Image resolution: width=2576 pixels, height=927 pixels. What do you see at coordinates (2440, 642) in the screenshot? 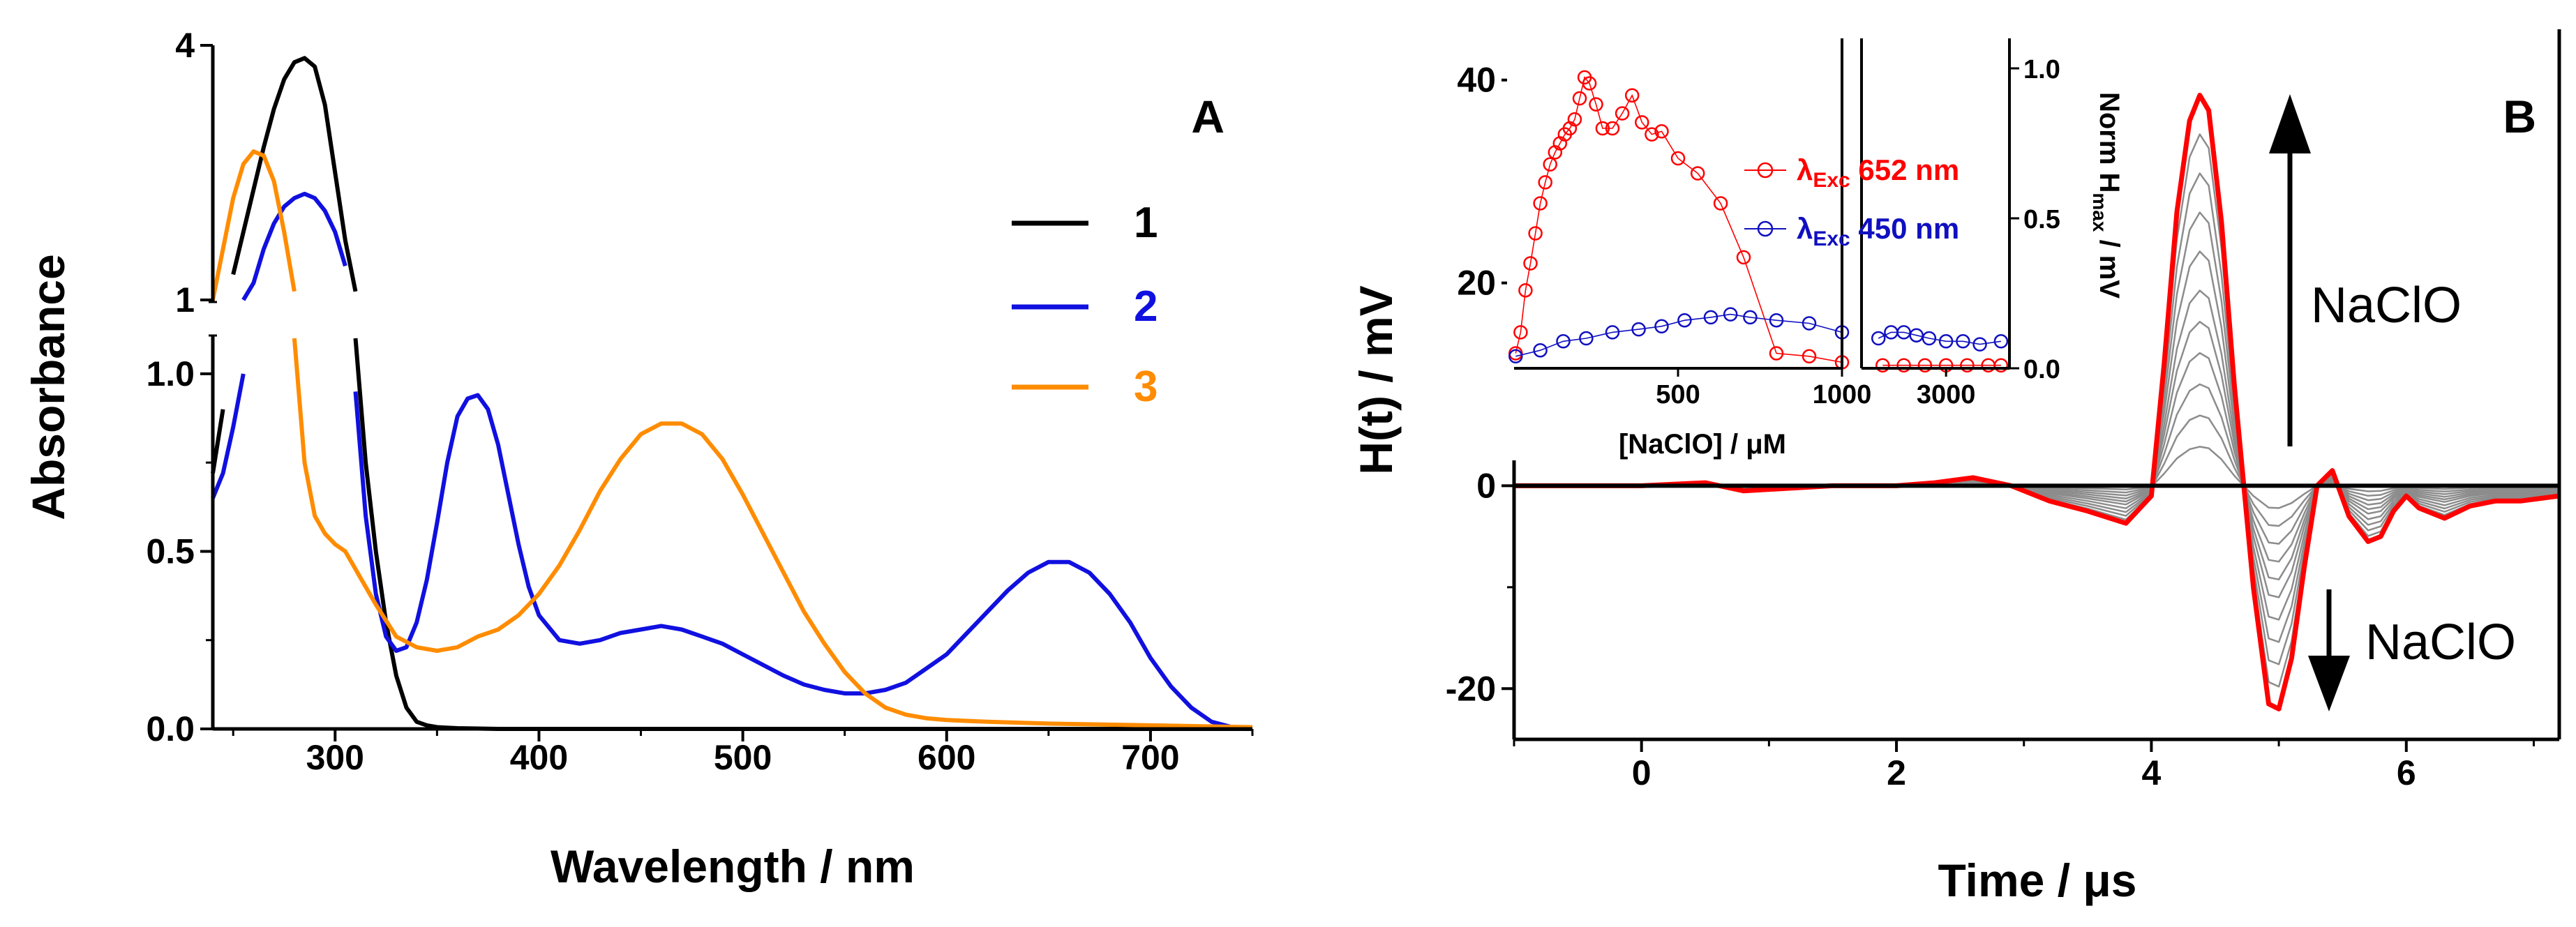
I see `annotation-naclo-down: NaClO` at bounding box center [2440, 642].